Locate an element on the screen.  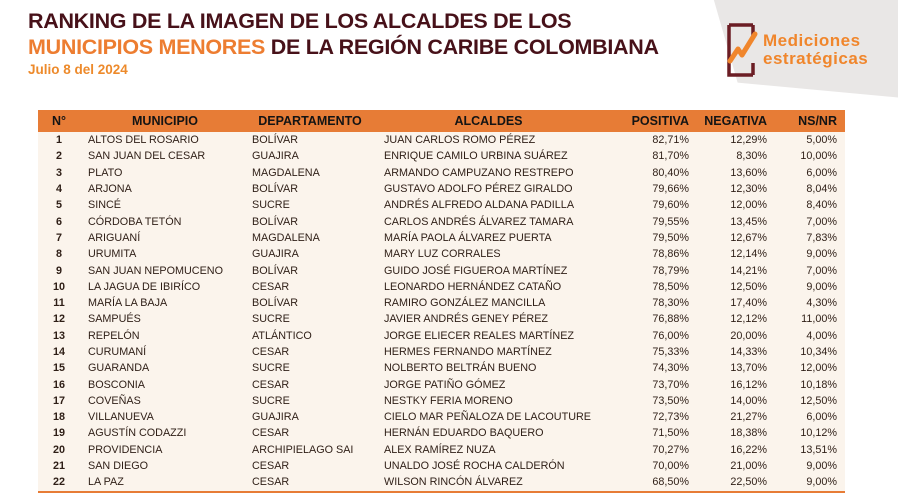
positiva-cell: 76,88% is located at coordinates (670, 319).